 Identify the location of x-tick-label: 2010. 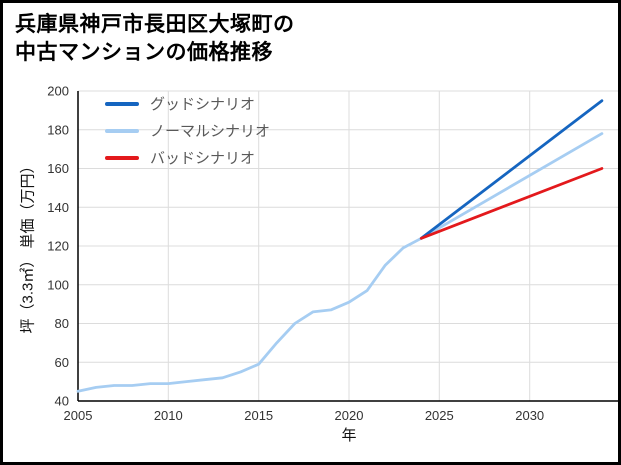
(168, 415).